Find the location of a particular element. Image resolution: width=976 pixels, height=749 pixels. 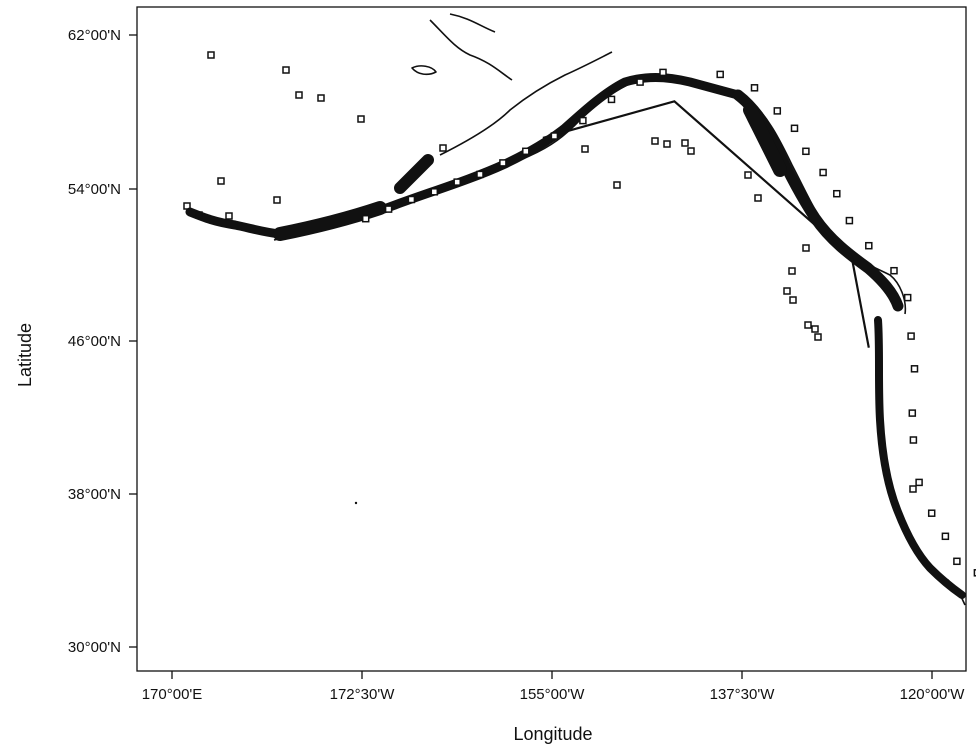

x-ticks is located at coordinates (552, 675).